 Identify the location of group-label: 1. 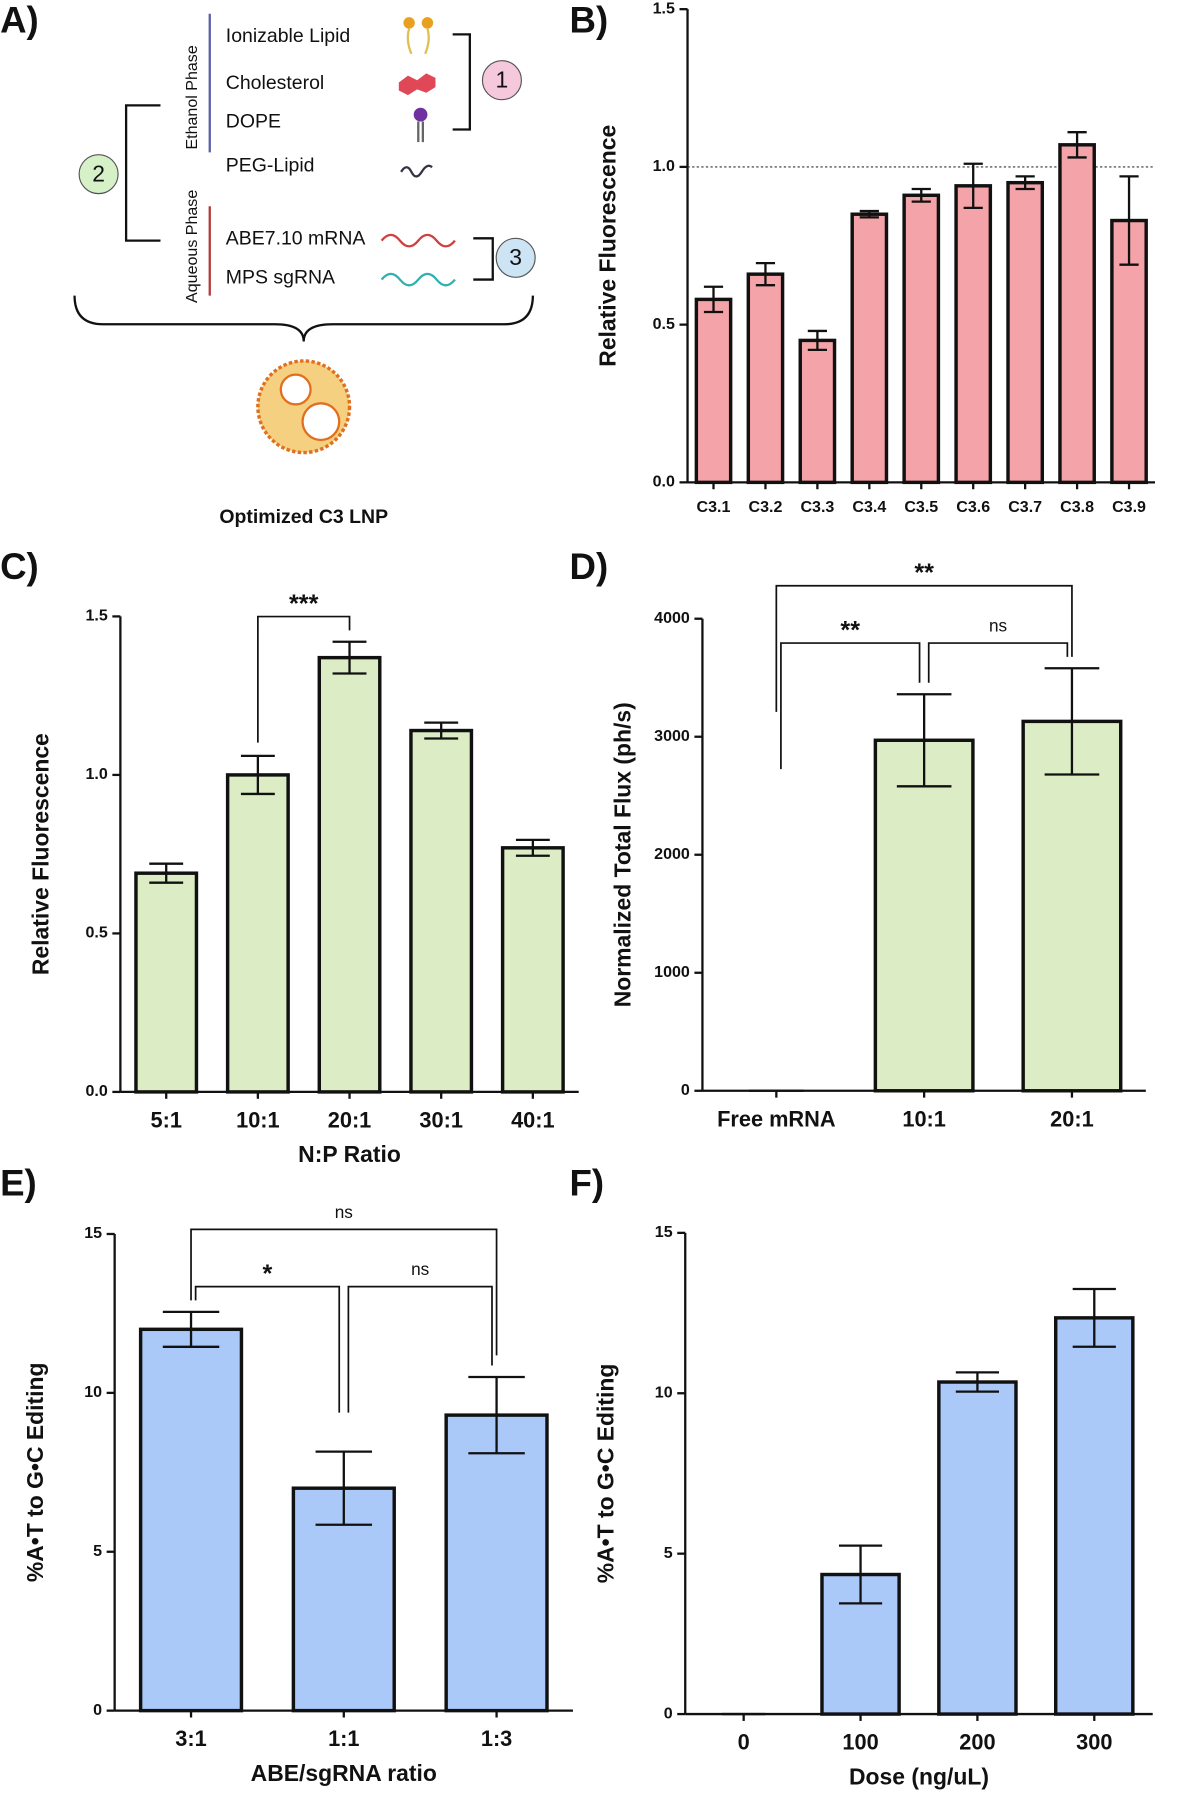
(502, 79).